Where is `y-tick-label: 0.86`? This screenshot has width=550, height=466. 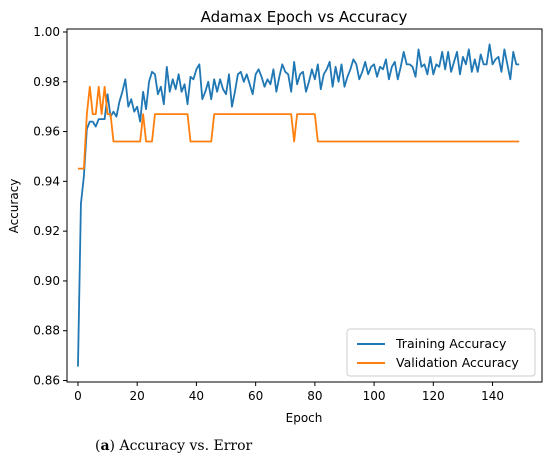
y-tick-label: 0.86 is located at coordinates (46, 381).